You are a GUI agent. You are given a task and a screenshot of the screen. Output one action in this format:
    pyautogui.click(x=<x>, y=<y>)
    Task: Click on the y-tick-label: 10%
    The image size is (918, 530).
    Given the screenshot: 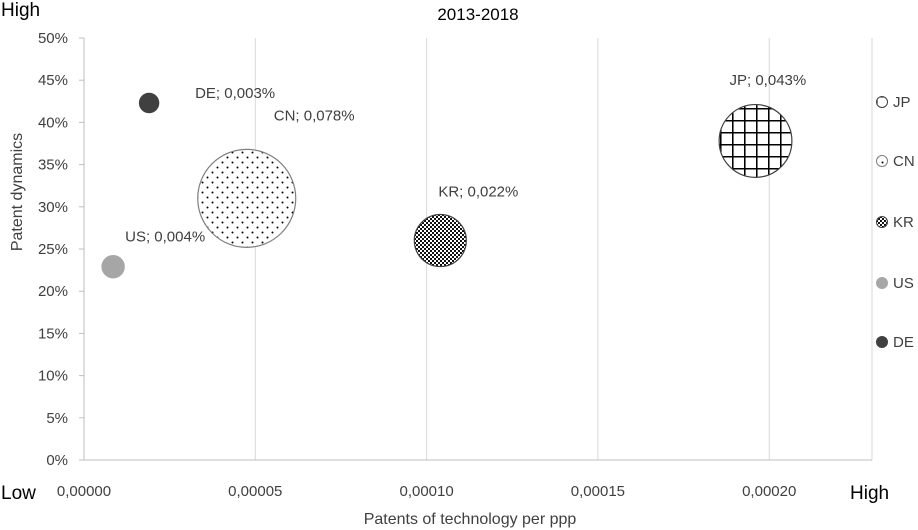 What is the action you would take?
    pyautogui.click(x=53, y=376)
    